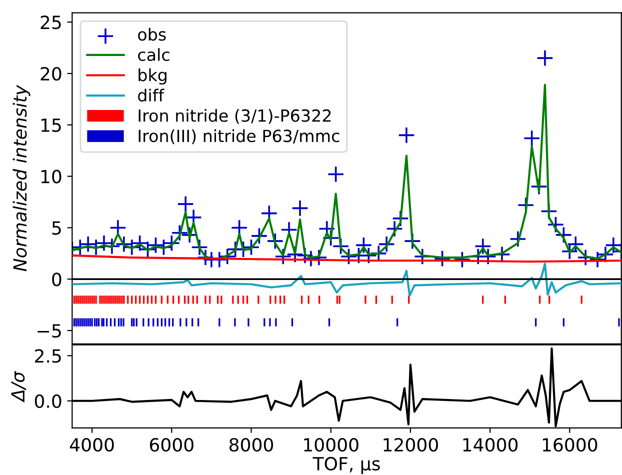 The image size is (622, 475). What do you see at coordinates (50, 23) in the screenshot?
I see `y-tick-label: 25` at bounding box center [50, 23].